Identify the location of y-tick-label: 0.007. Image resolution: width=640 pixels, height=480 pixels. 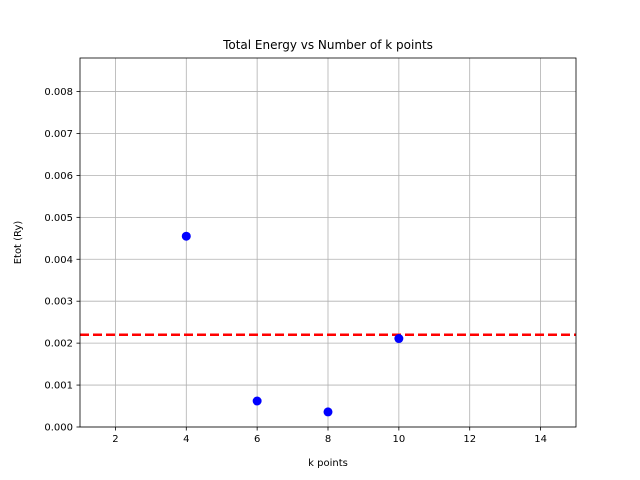
(58, 134).